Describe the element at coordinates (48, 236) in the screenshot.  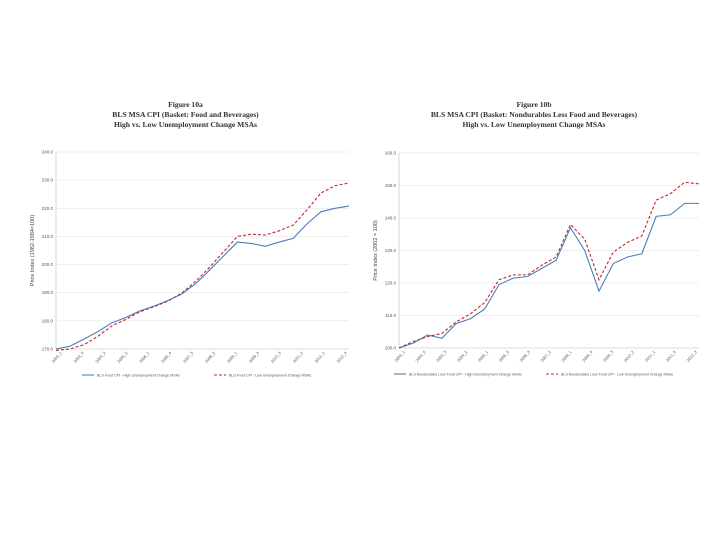
I see `y-tick-label: 210.0` at that location.